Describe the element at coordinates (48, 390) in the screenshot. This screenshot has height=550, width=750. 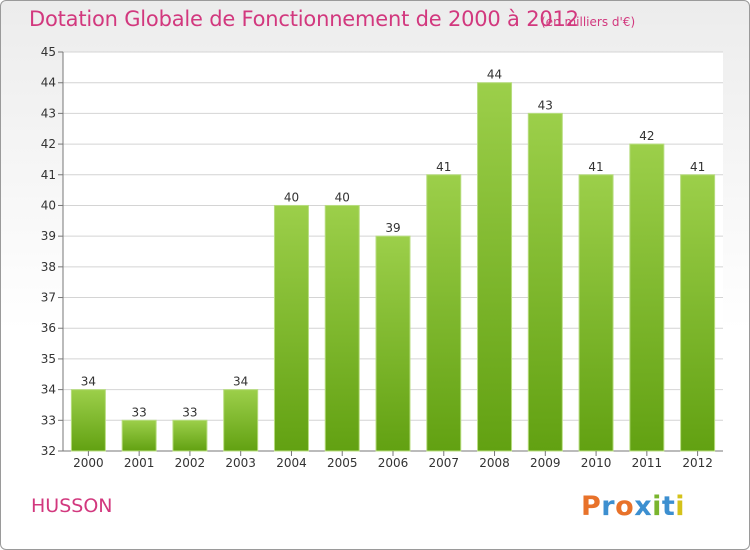
I see `y-tick-label: 34` at that location.